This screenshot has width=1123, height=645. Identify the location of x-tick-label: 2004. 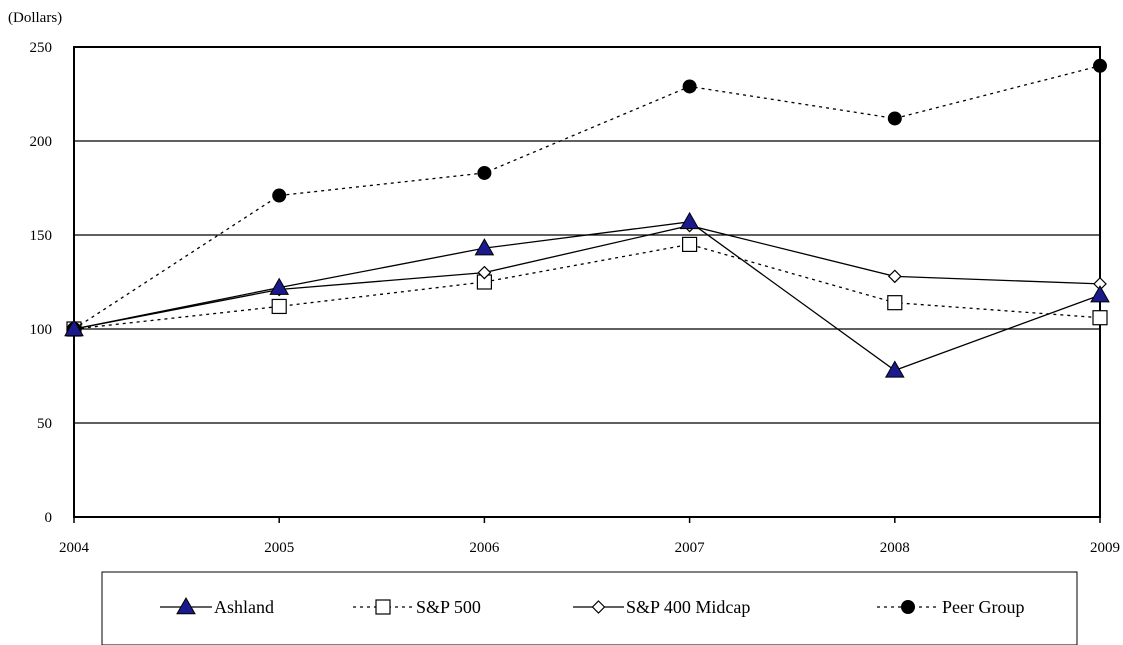
(74, 548).